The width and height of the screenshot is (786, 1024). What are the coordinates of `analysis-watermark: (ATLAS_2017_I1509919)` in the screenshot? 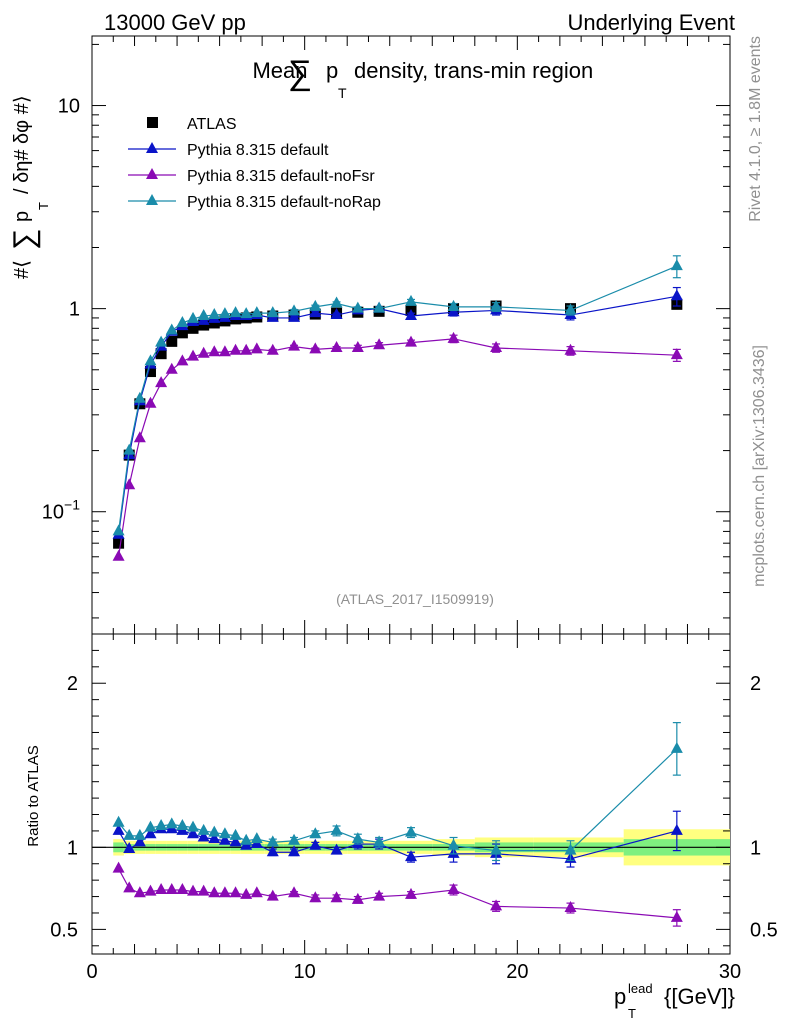 It's located at (415, 599).